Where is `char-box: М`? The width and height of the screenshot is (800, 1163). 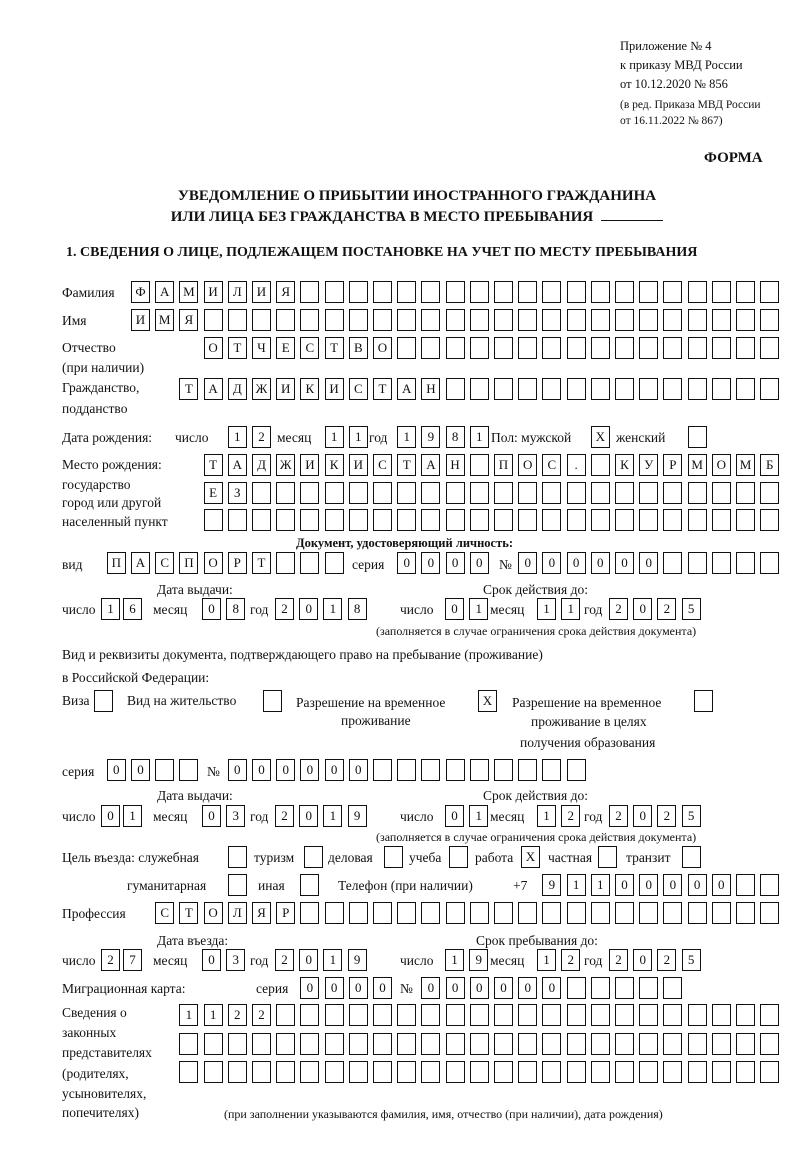
char-box: М is located at coordinates (189, 292).